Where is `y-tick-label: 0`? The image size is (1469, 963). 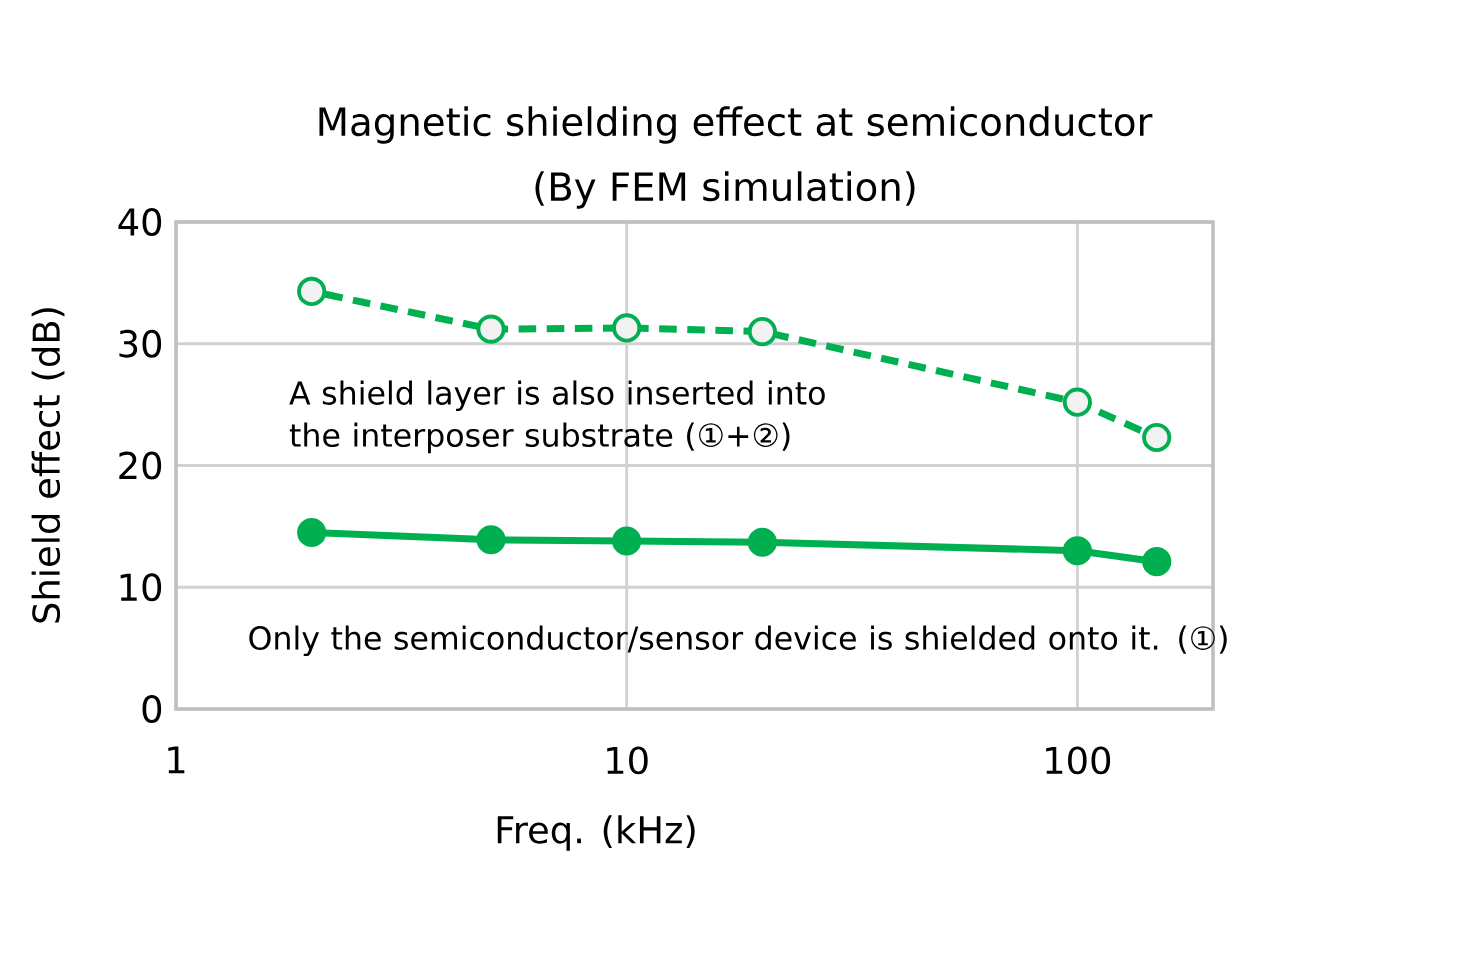
y-tick-label: 0 is located at coordinates (152, 709).